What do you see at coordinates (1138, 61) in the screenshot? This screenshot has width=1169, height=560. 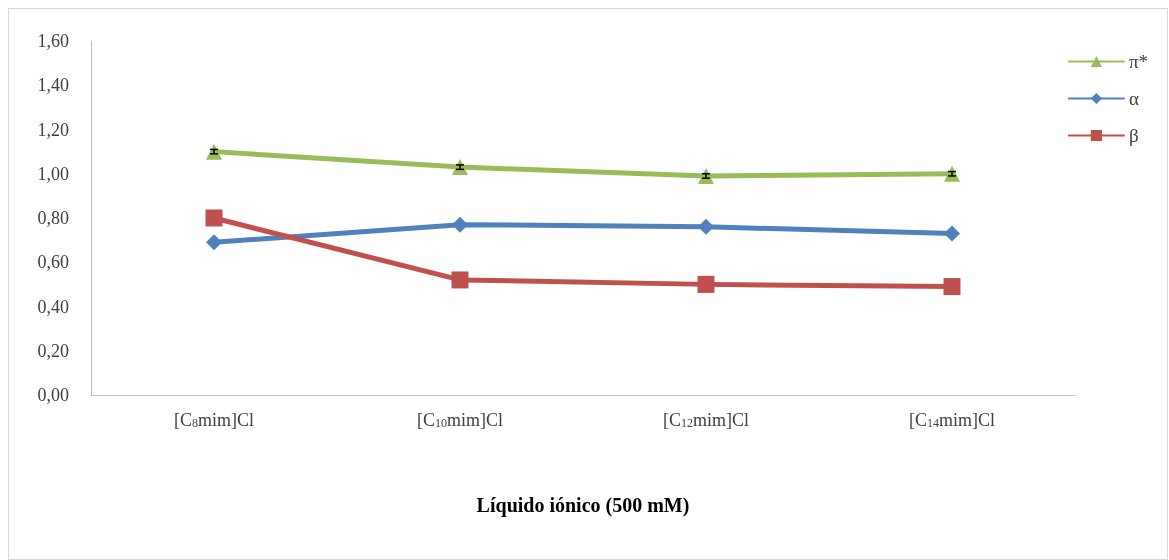 I see `legend-label: π*` at bounding box center [1138, 61].